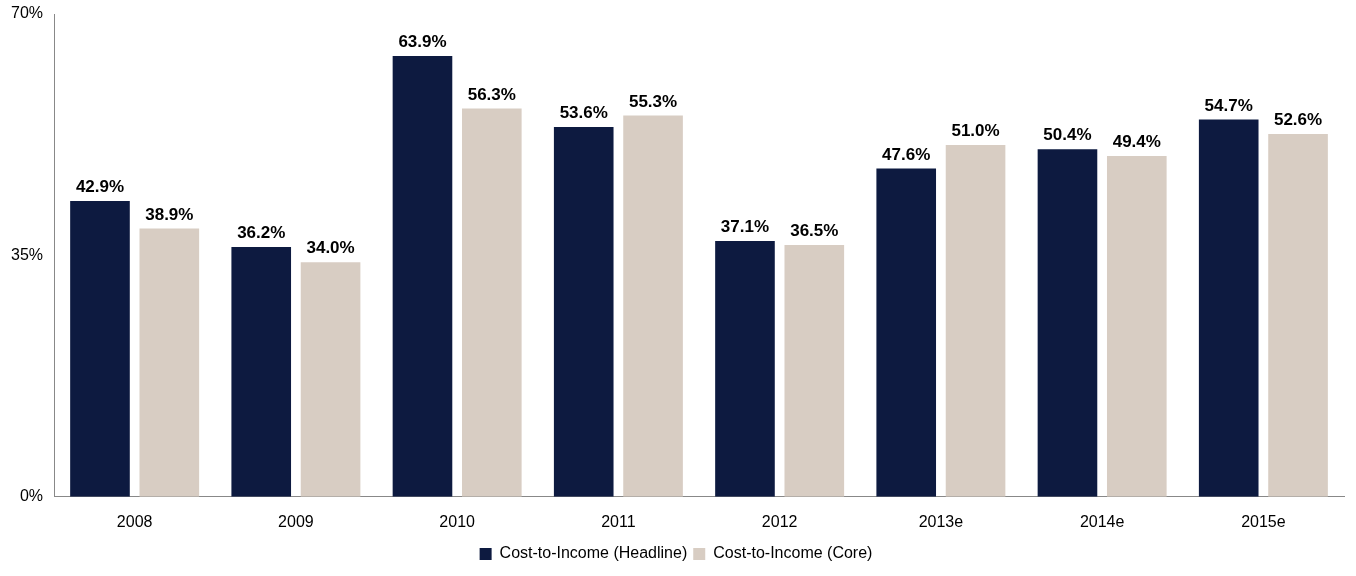 The width and height of the screenshot is (1356, 576). Describe the element at coordinates (261, 233) in the screenshot. I see `data-label: 36.2%` at that location.